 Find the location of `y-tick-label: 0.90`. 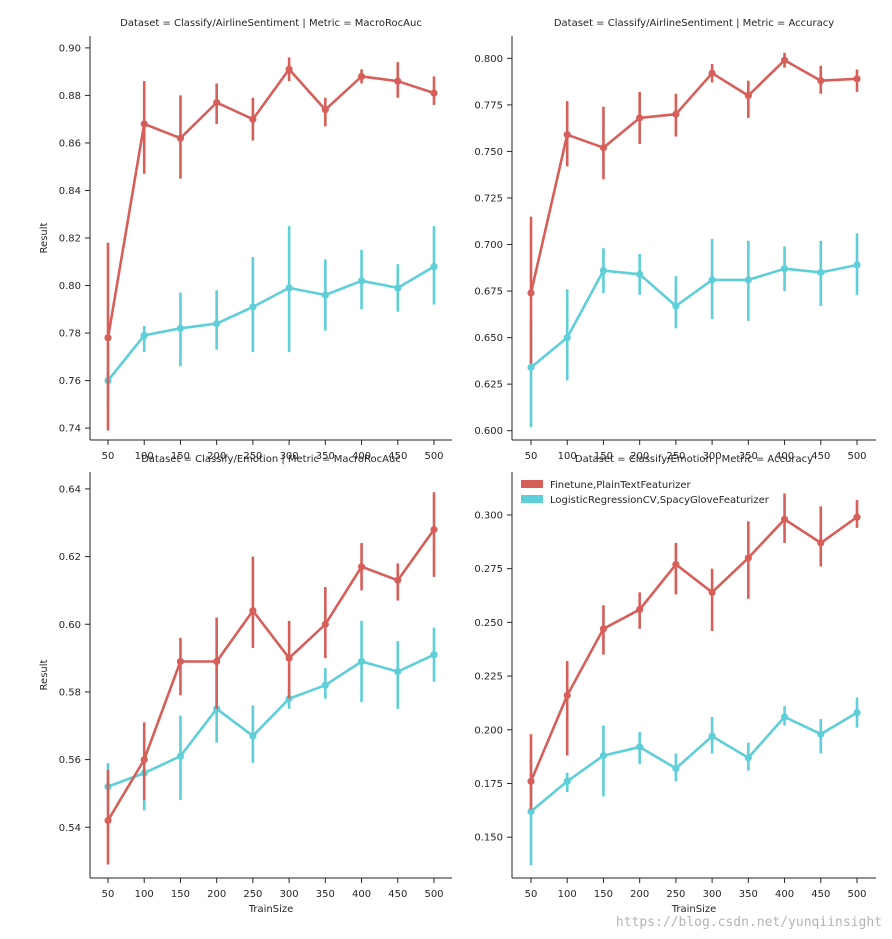

y-tick-label: 0.90 is located at coordinates (70, 48).